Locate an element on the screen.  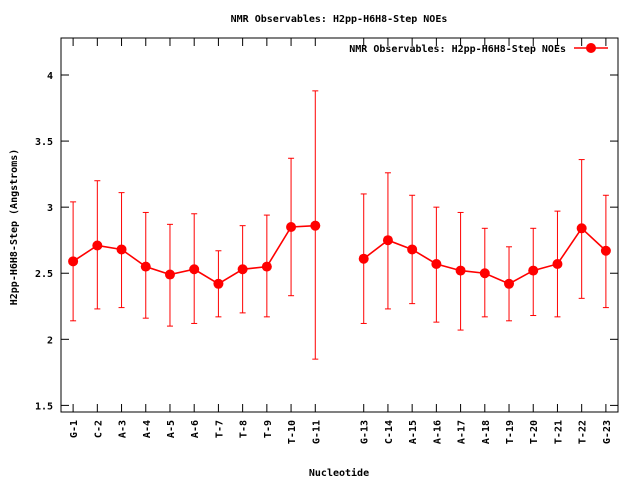
x-tick-label: T-8 is located at coordinates (244, 429).